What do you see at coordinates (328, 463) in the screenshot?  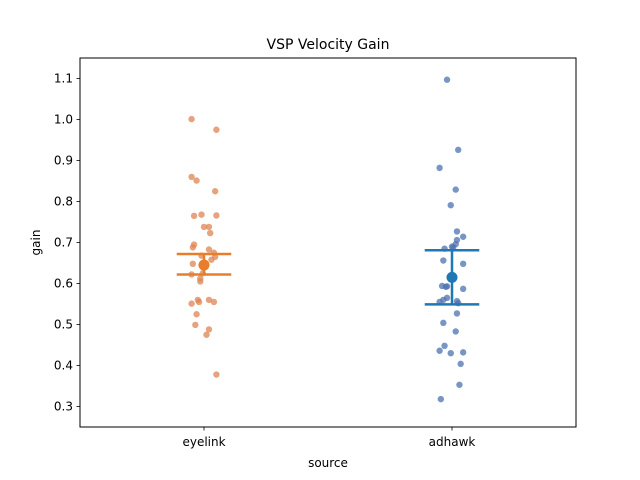 I see `x-axis-label: source` at bounding box center [328, 463].